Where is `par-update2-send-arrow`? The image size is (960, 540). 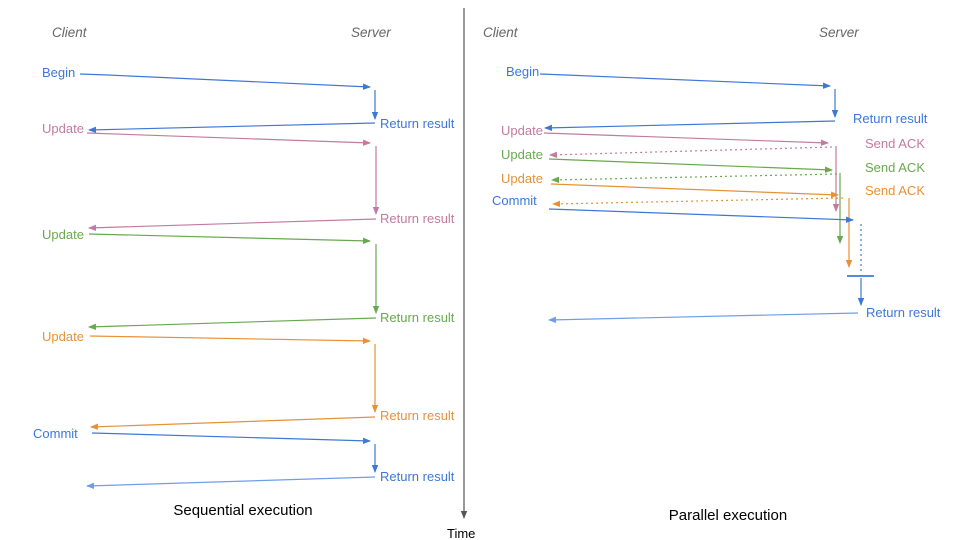
par-update2-send-arrow is located at coordinates (690, 165).